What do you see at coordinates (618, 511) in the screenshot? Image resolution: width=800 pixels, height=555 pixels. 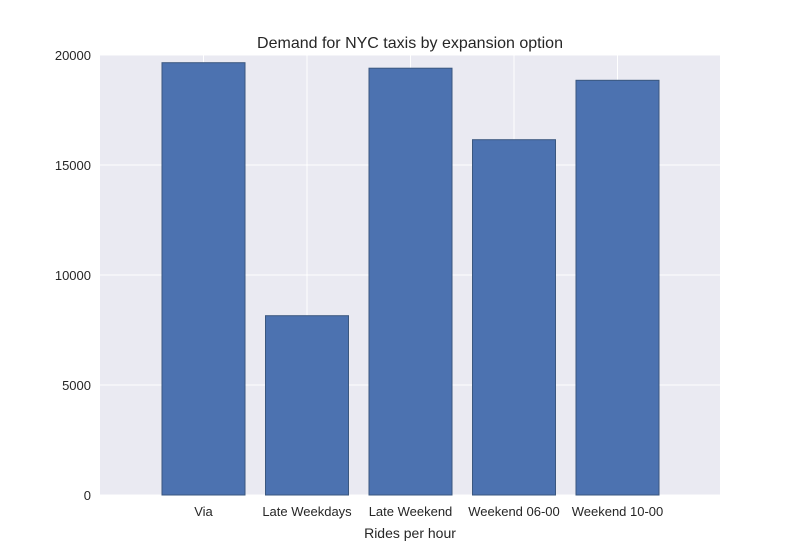 I see `x-tick-label: Weekend 10-00` at bounding box center [618, 511].